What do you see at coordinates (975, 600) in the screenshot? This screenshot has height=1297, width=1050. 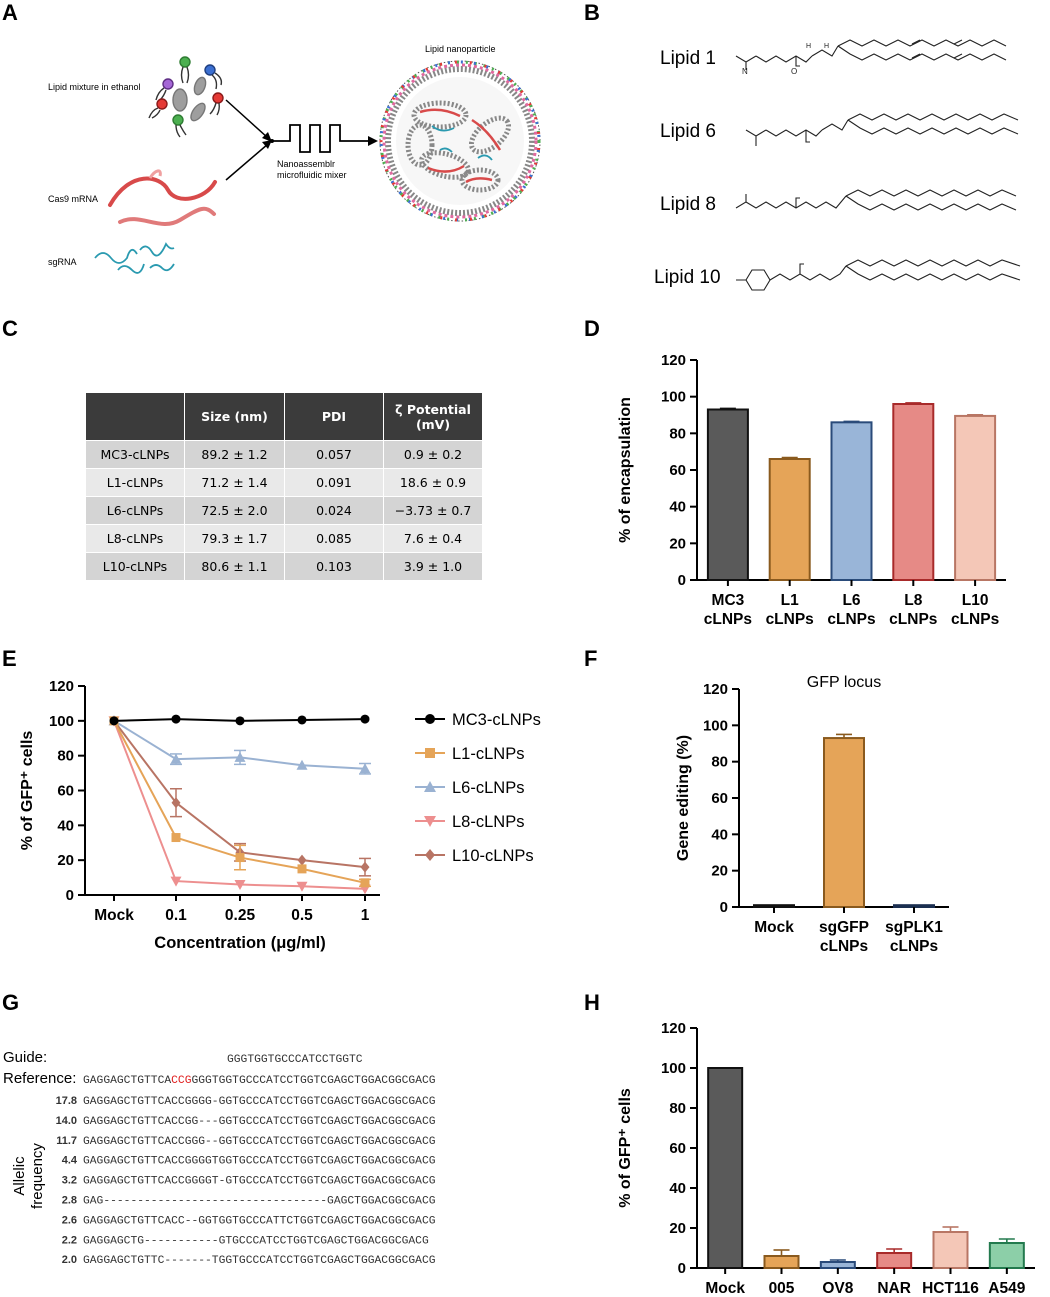 I see `x-tick-label: L10` at bounding box center [975, 600].